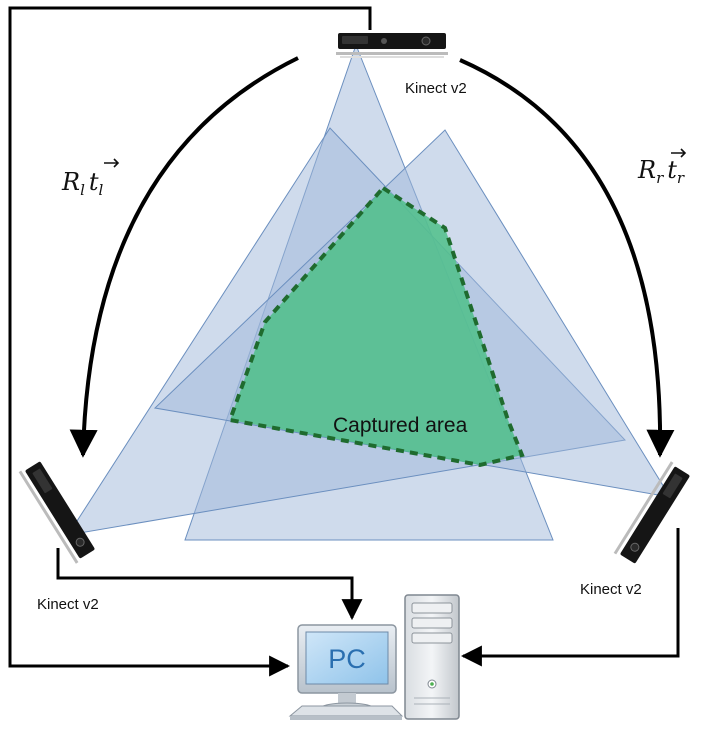  What do you see at coordinates (611, 589) in the screenshot?
I see `kinect-right-label: Kinect v2` at bounding box center [611, 589].